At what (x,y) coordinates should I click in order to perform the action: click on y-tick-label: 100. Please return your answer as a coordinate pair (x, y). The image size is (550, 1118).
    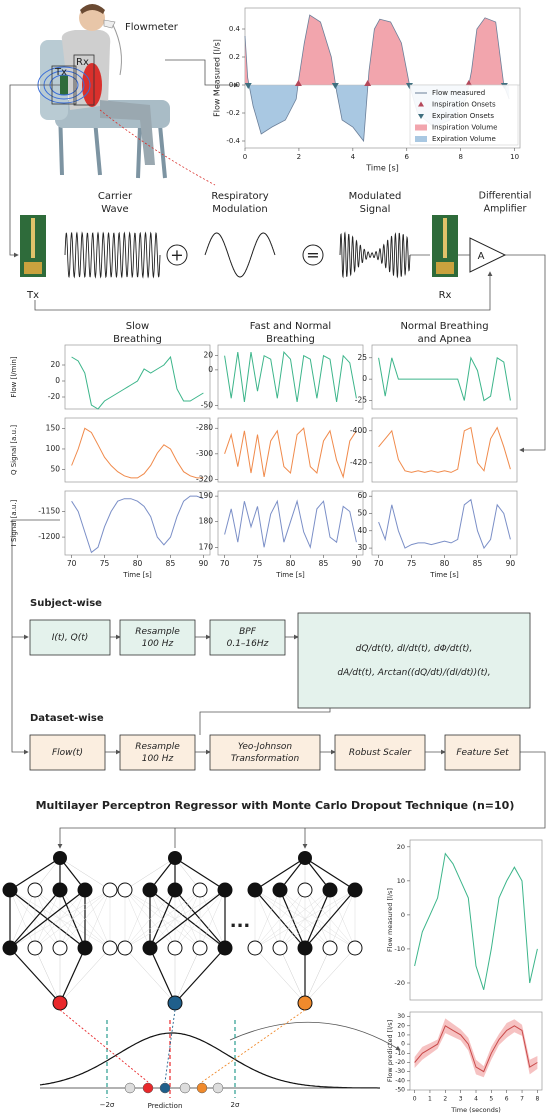
    Looking at the image, I should click on (53, 448).